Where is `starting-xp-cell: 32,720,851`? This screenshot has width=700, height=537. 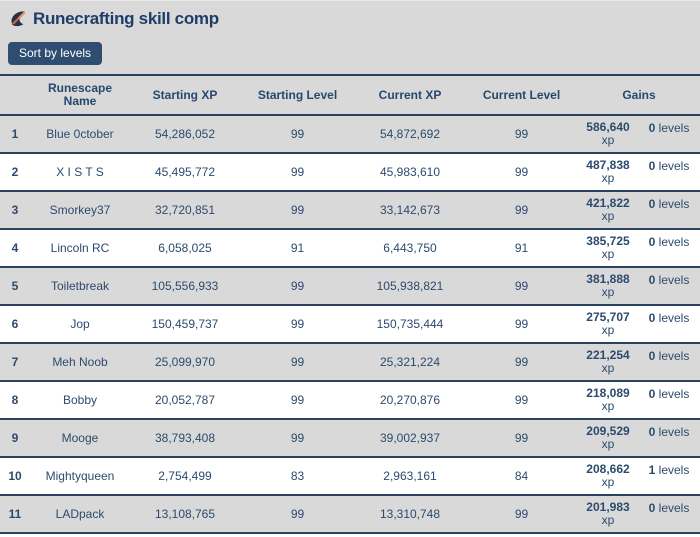 starting-xp-cell: 32,720,851 is located at coordinates (185, 209).